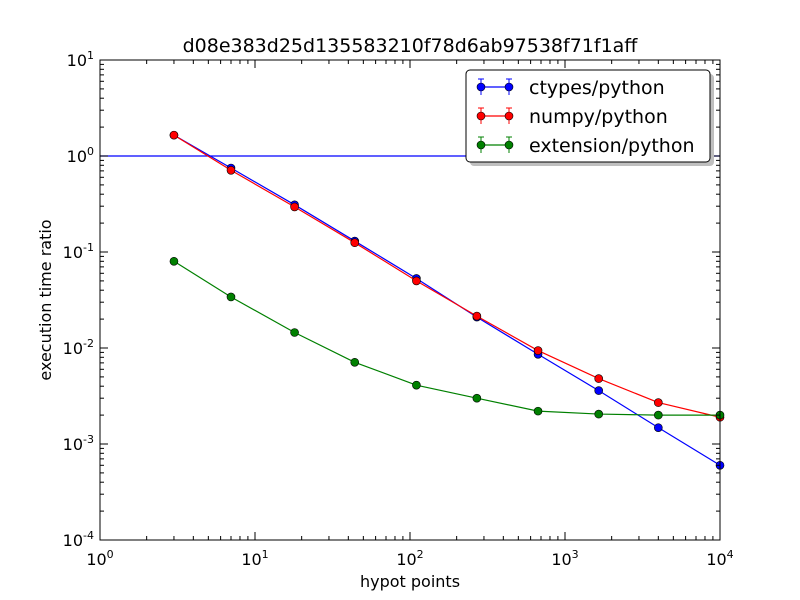 The image size is (800, 600). I want to click on y-axis-label: execution time ratio, so click(45, 299).